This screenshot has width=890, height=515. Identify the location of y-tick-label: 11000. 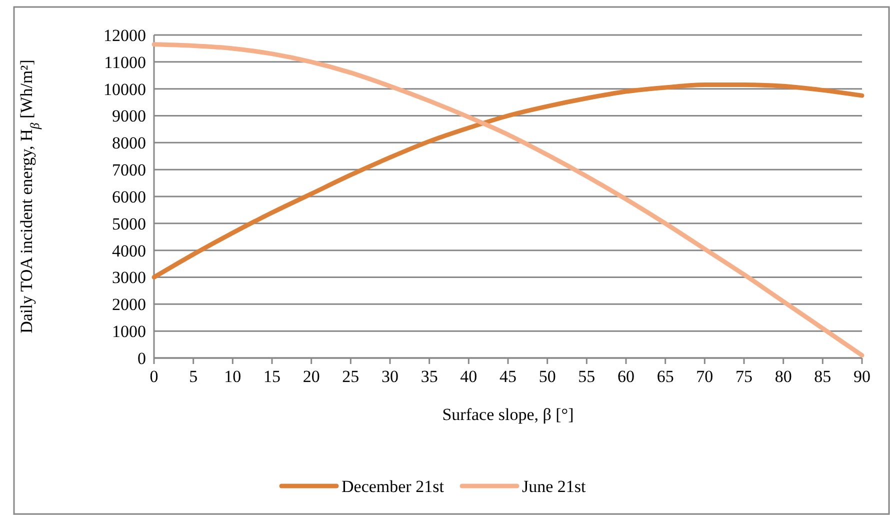
(125, 62).